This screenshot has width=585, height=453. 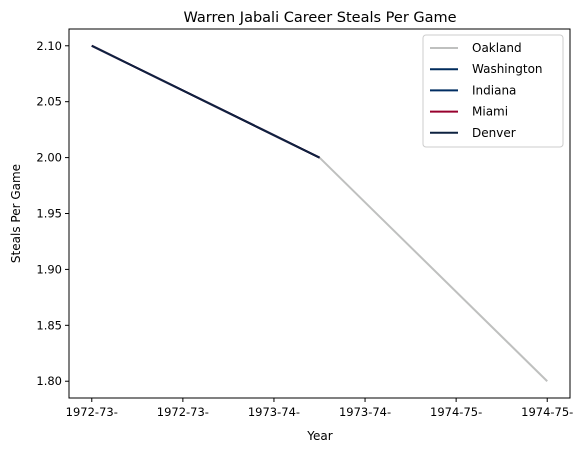 I want to click on y-tick-label: 2.05, so click(x=49, y=102).